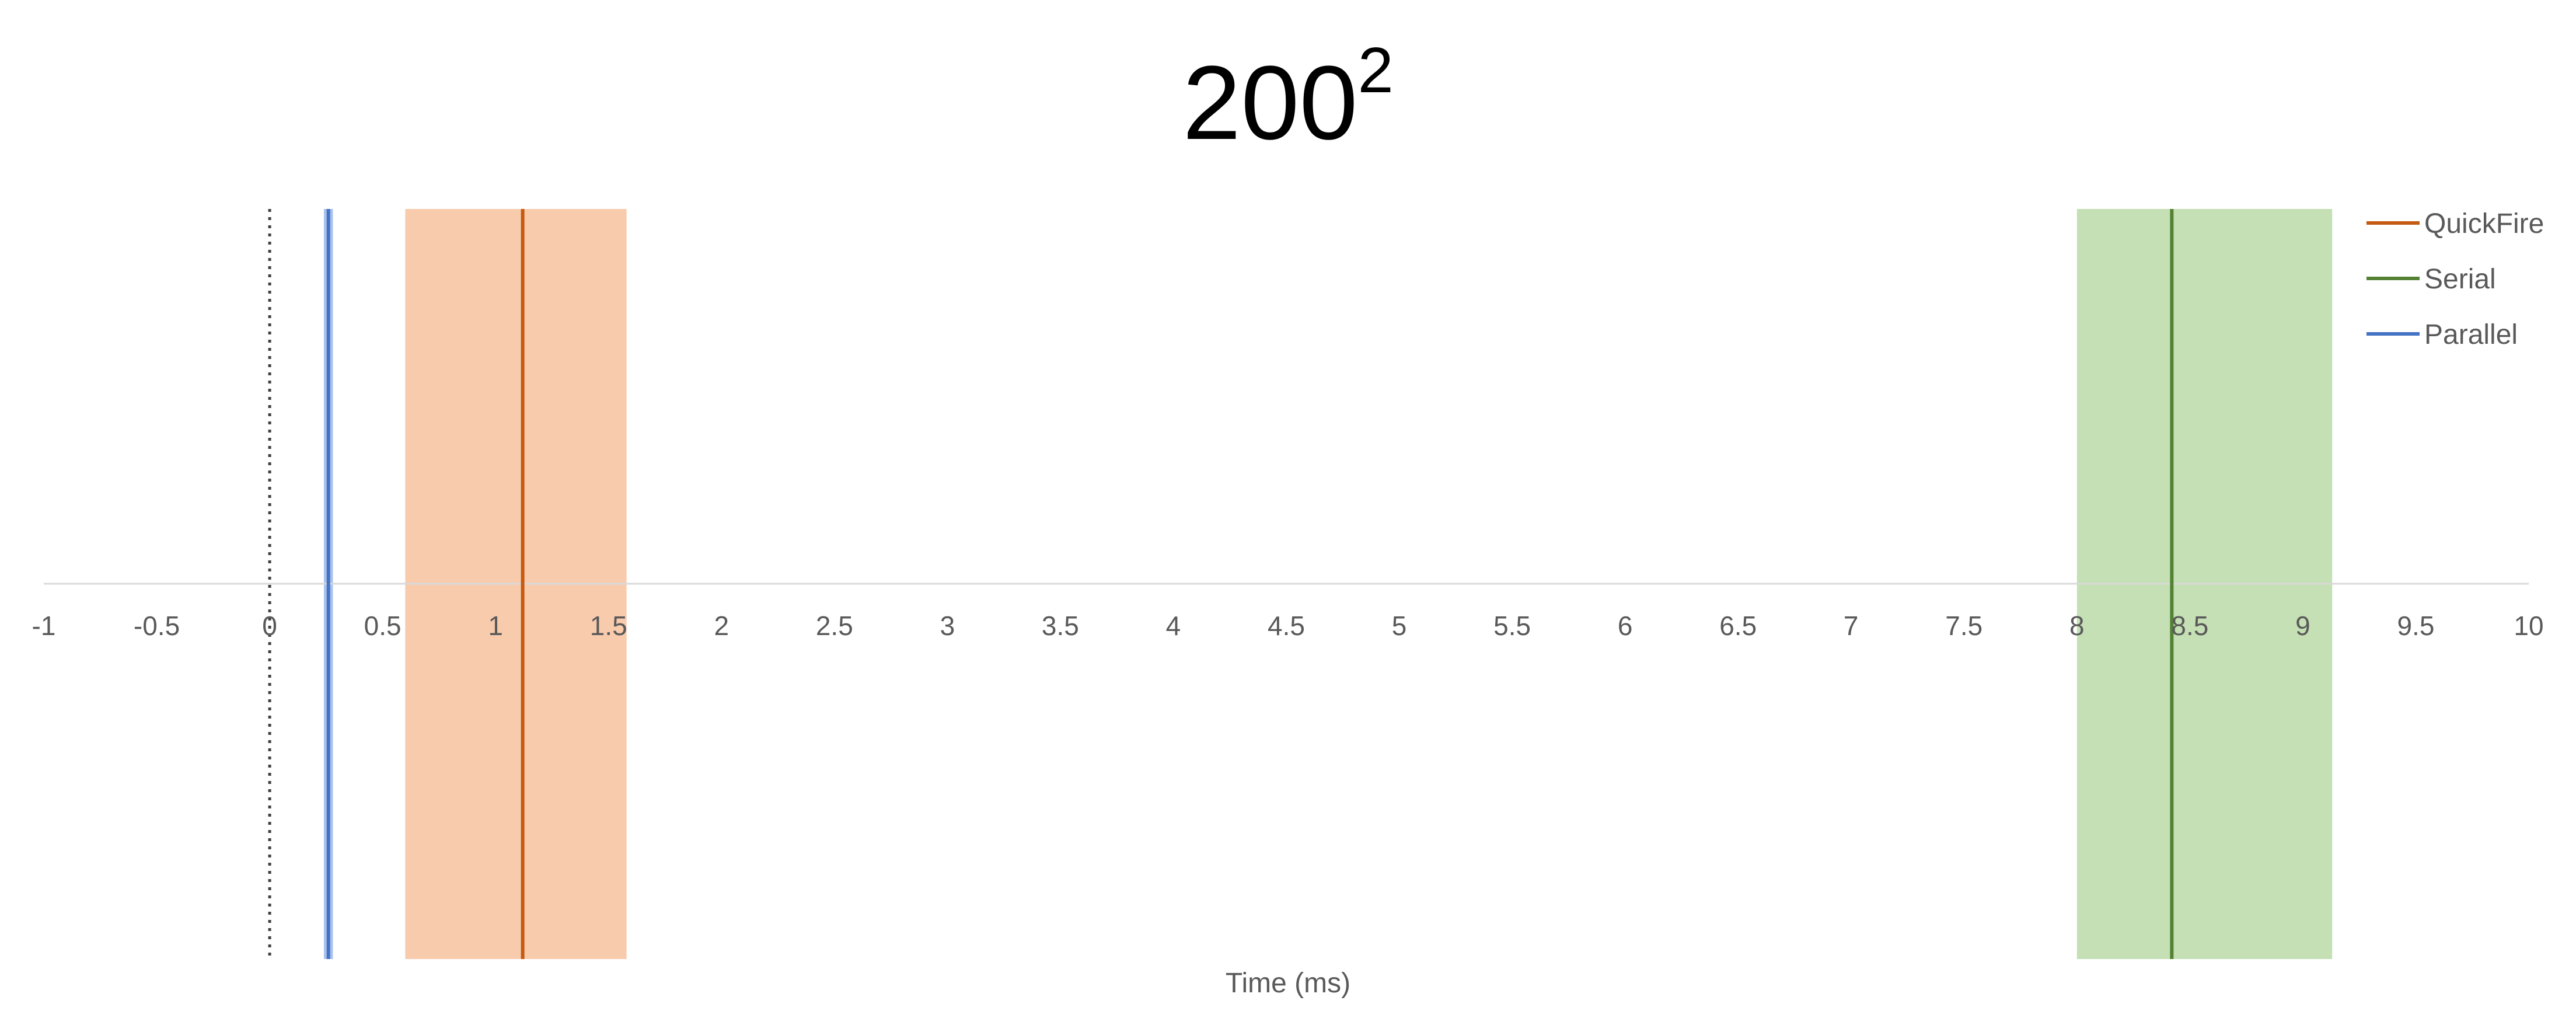 Image resolution: width=2576 pixels, height=1025 pixels. What do you see at coordinates (157, 626) in the screenshot?
I see `x-tick-label: -0.5` at bounding box center [157, 626].